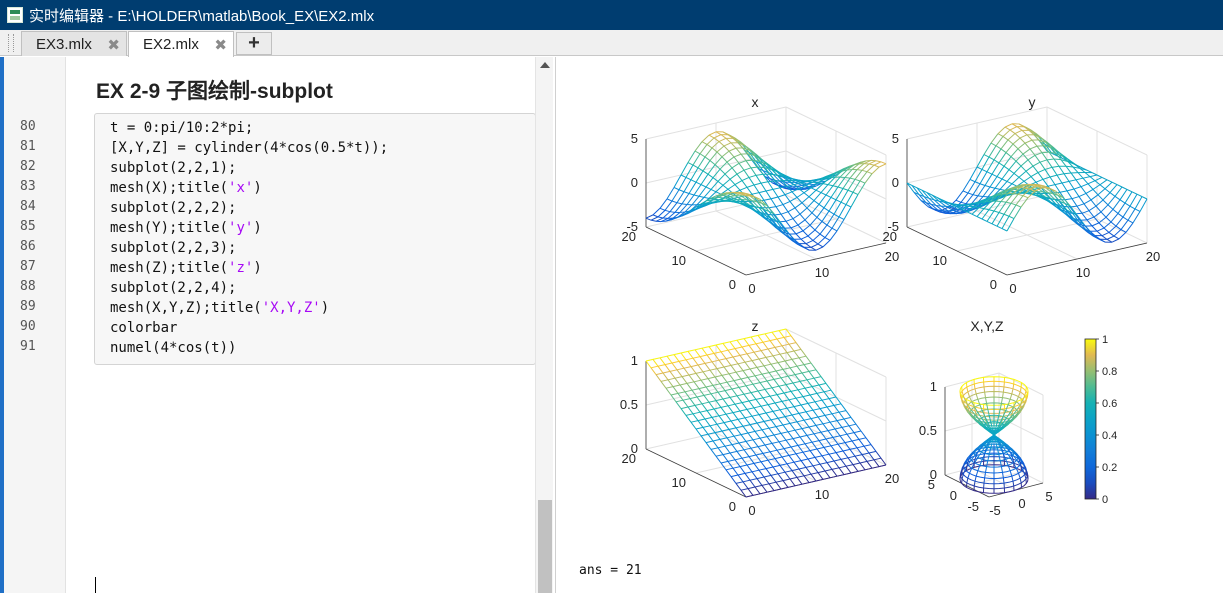 This screenshot has width=1223, height=593. What do you see at coordinates (173, 208) in the screenshot?
I see `code-line: subplot(2,2,2);` at bounding box center [173, 208].